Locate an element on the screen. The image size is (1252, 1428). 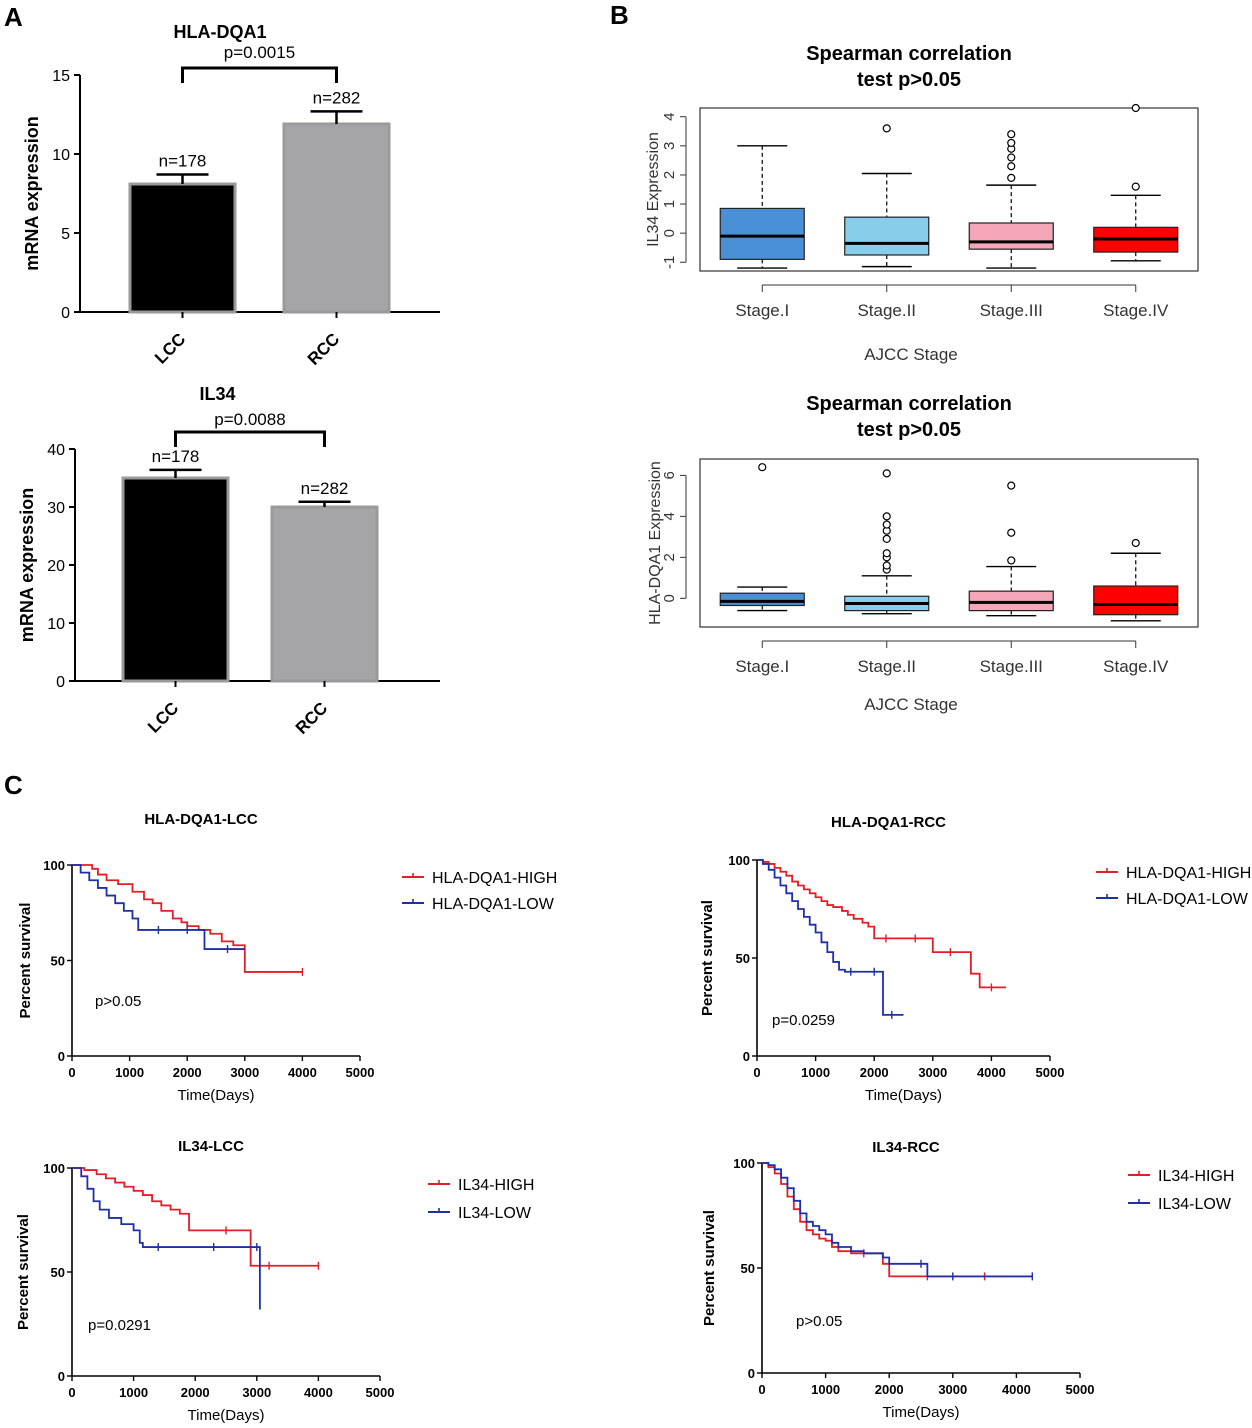
x-tick-label: RCC is located at coordinates (323, 348).